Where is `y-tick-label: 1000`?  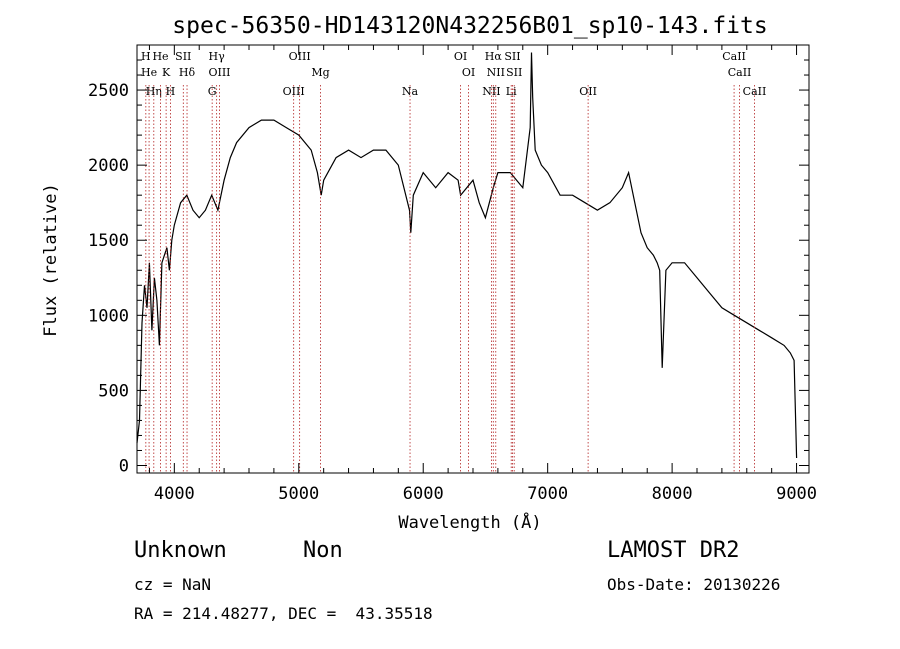 y-tick-label: 1000 is located at coordinates (108, 316).